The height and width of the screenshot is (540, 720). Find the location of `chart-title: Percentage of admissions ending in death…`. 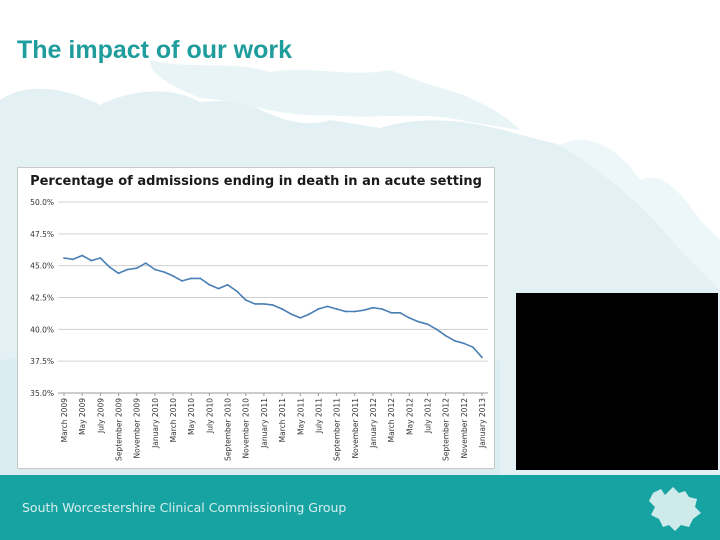

chart-title: Percentage of admissions ending in death… is located at coordinates (256, 181).